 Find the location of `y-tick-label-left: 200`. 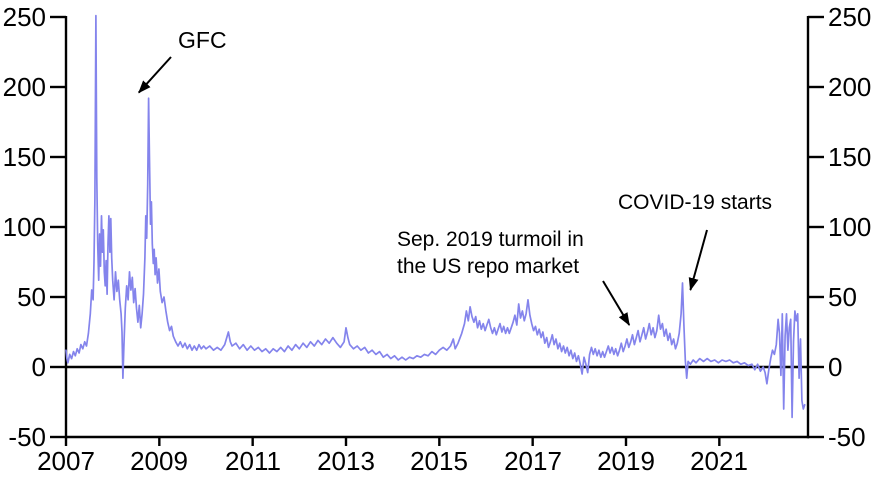

y-tick-label-left: 200 is located at coordinates (24, 87).